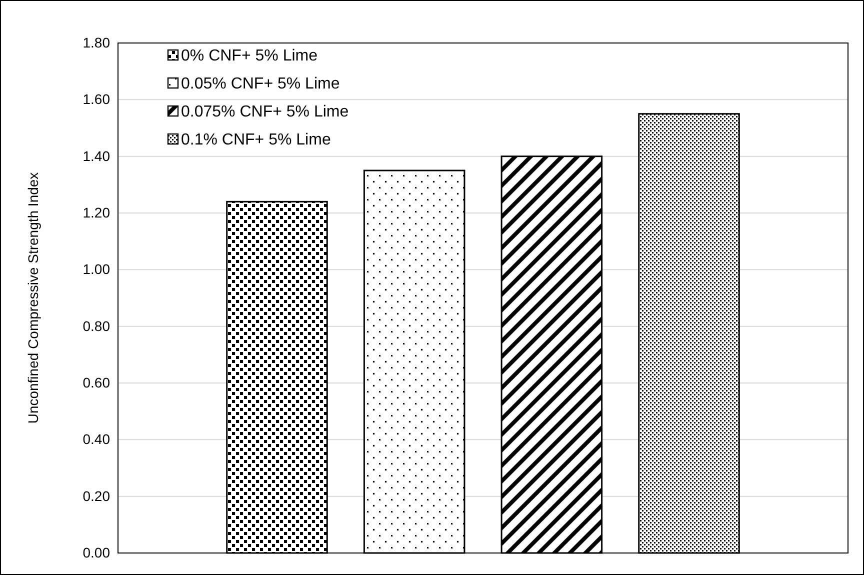 The width and height of the screenshot is (864, 575). What do you see at coordinates (33, 298) in the screenshot?
I see `y-axis-title: Unconfined Compressive Strength Index` at bounding box center [33, 298].